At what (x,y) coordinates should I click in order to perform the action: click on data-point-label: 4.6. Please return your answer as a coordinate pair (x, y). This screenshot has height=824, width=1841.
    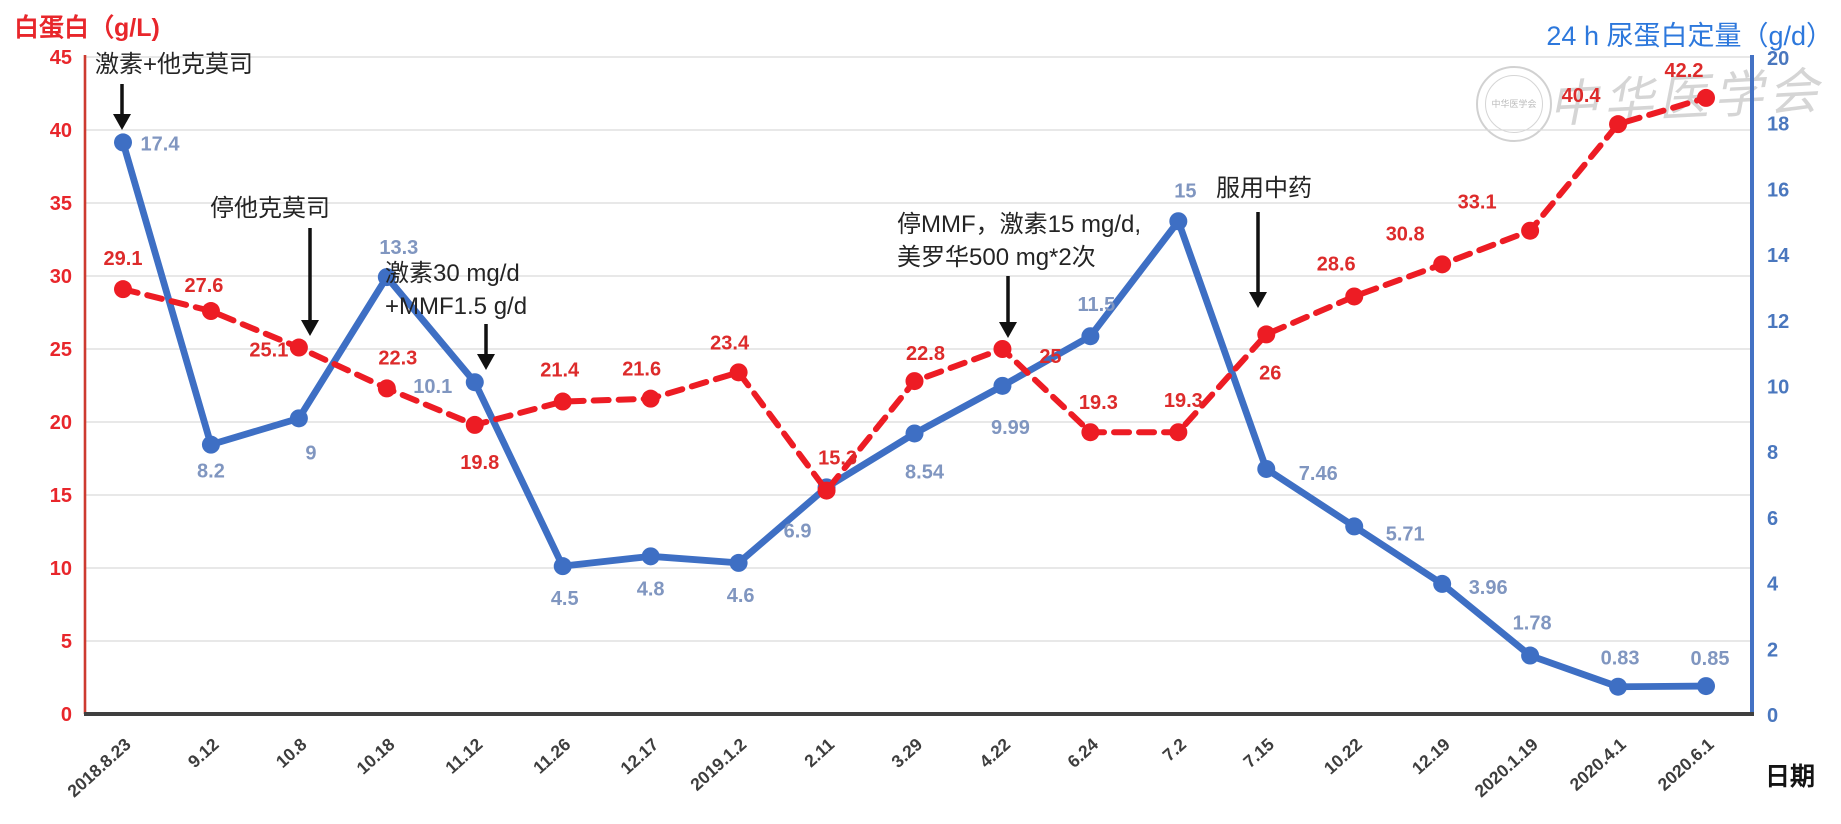
    Looking at the image, I should click on (741, 596).